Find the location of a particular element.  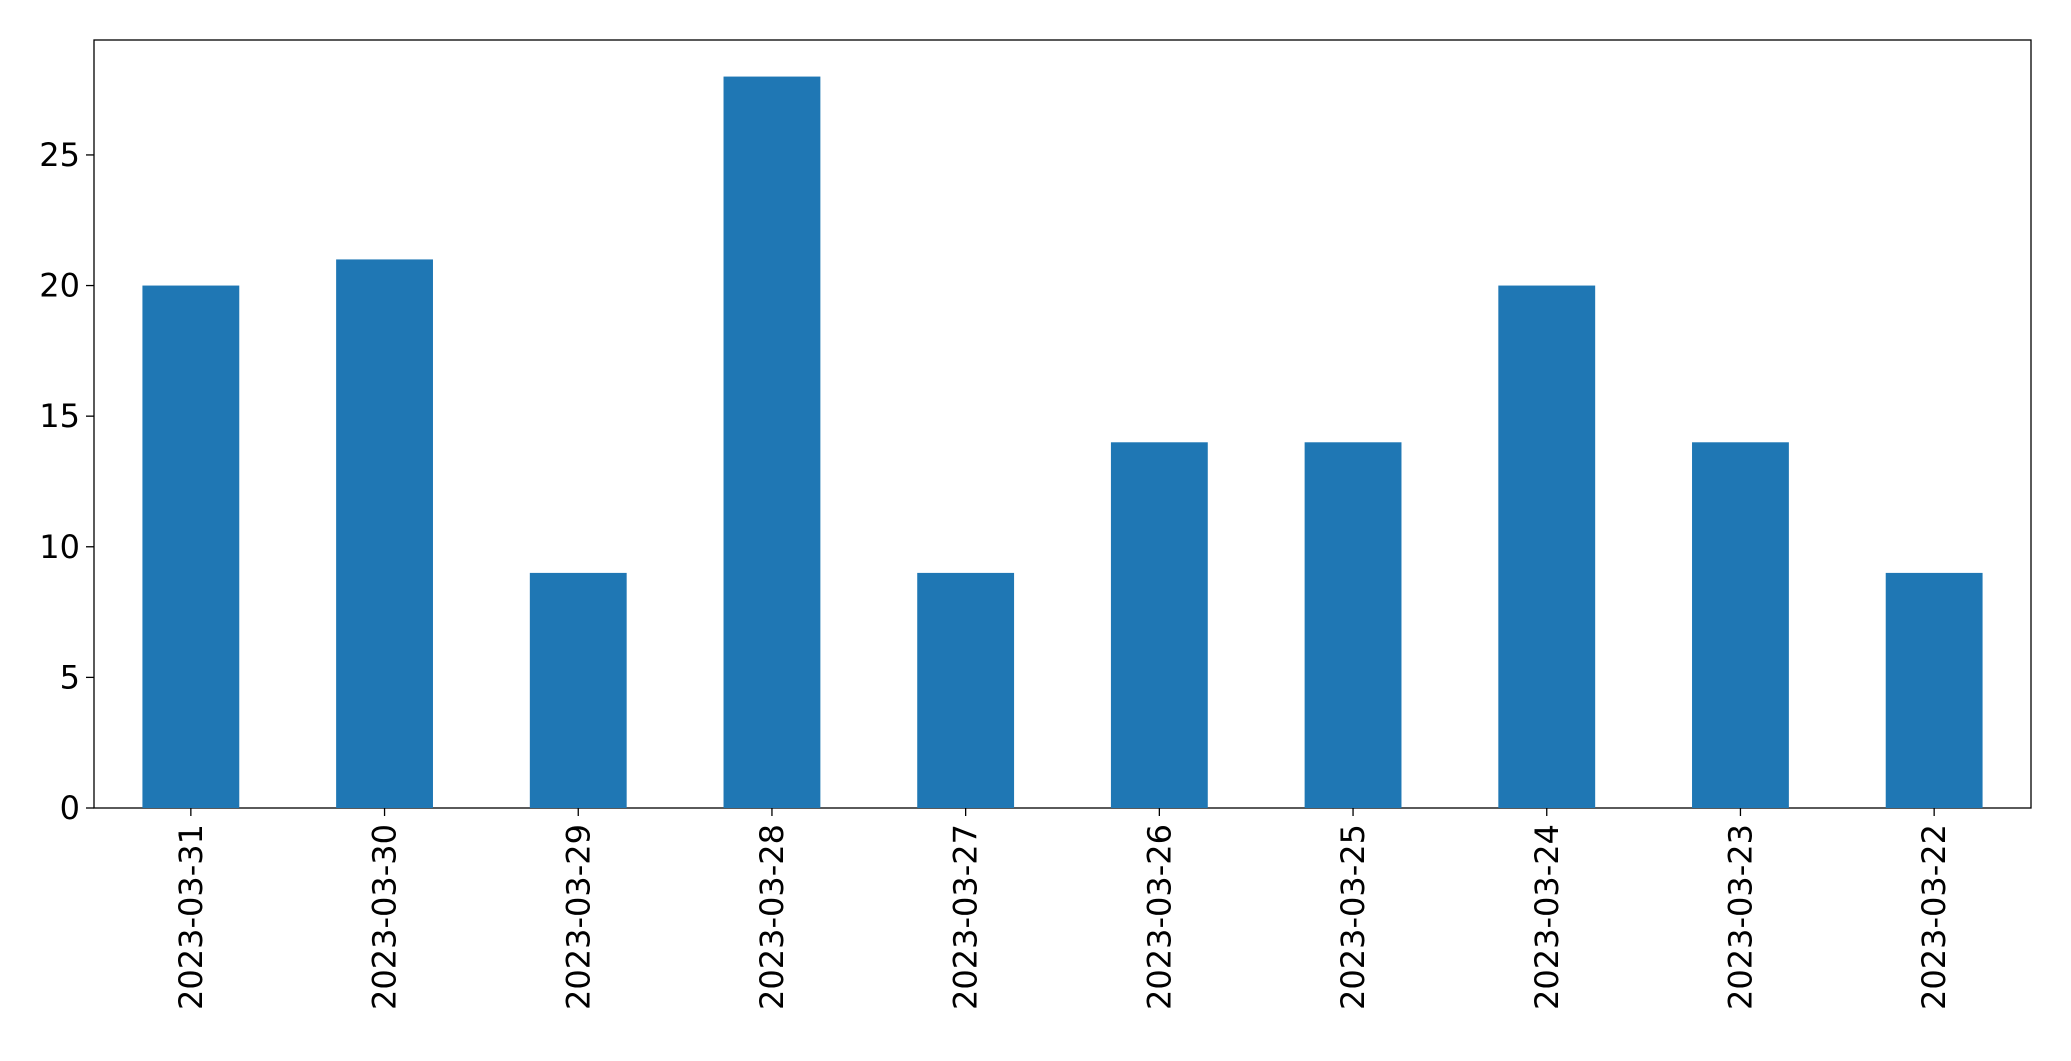

y-tick-label: 20 is located at coordinates (59, 286).